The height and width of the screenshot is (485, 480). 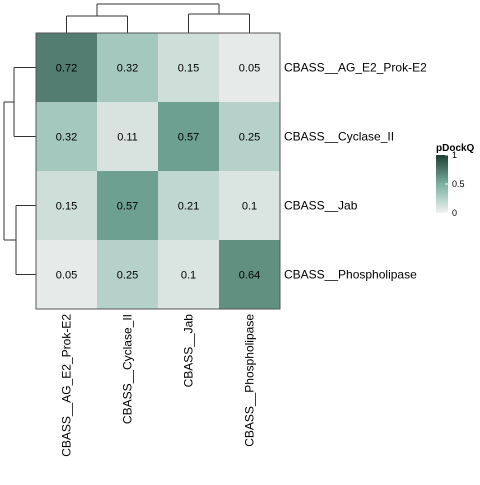 I want to click on column-label: CBASS__Jab, so click(x=189, y=351).